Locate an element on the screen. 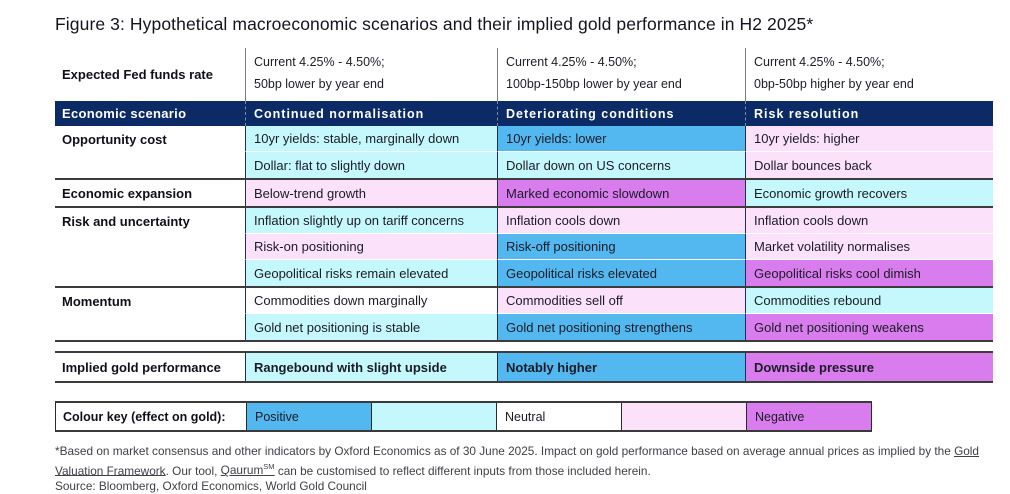 Image resolution: width=1010 pixels, height=494 pixels. qaurum-link: QaurumSM is located at coordinates (247, 470).